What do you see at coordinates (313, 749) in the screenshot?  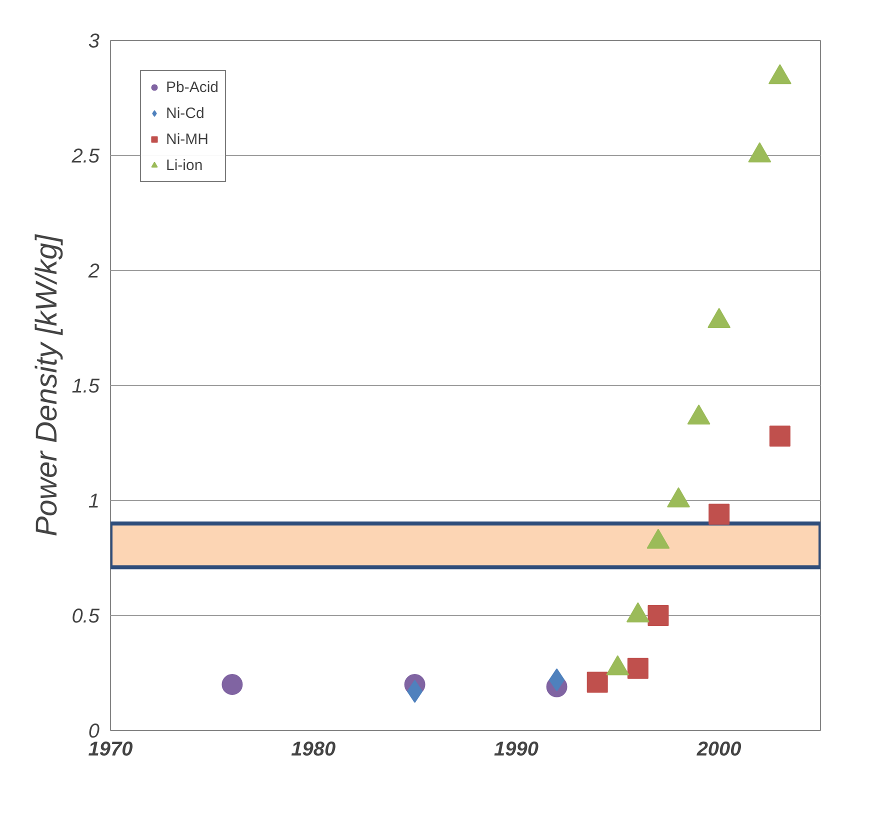 I see `x-tick-label: 1980` at bounding box center [313, 749].